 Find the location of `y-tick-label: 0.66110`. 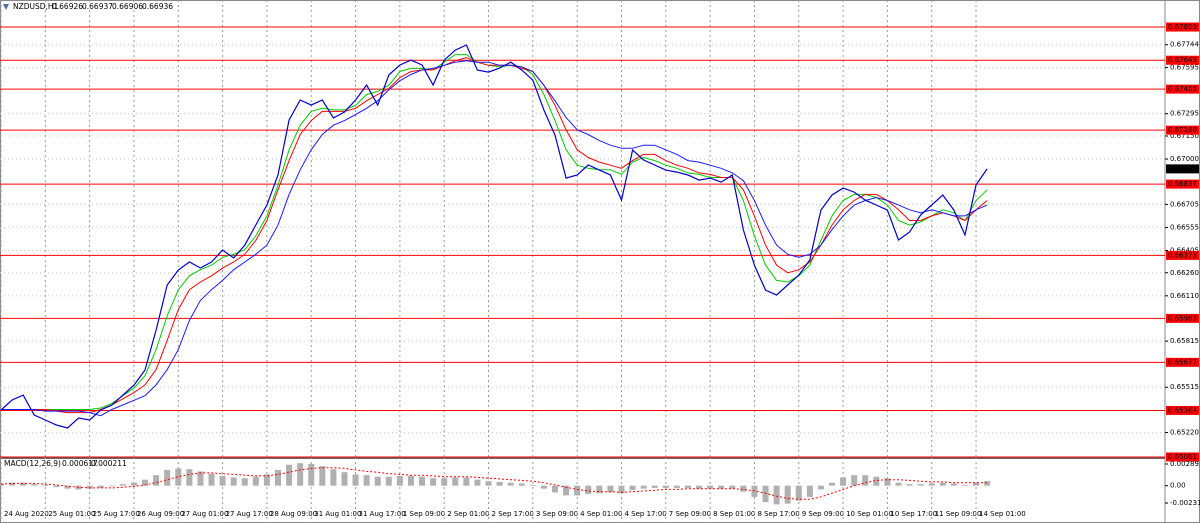

y-tick-label: 0.66110 is located at coordinates (1184, 296).